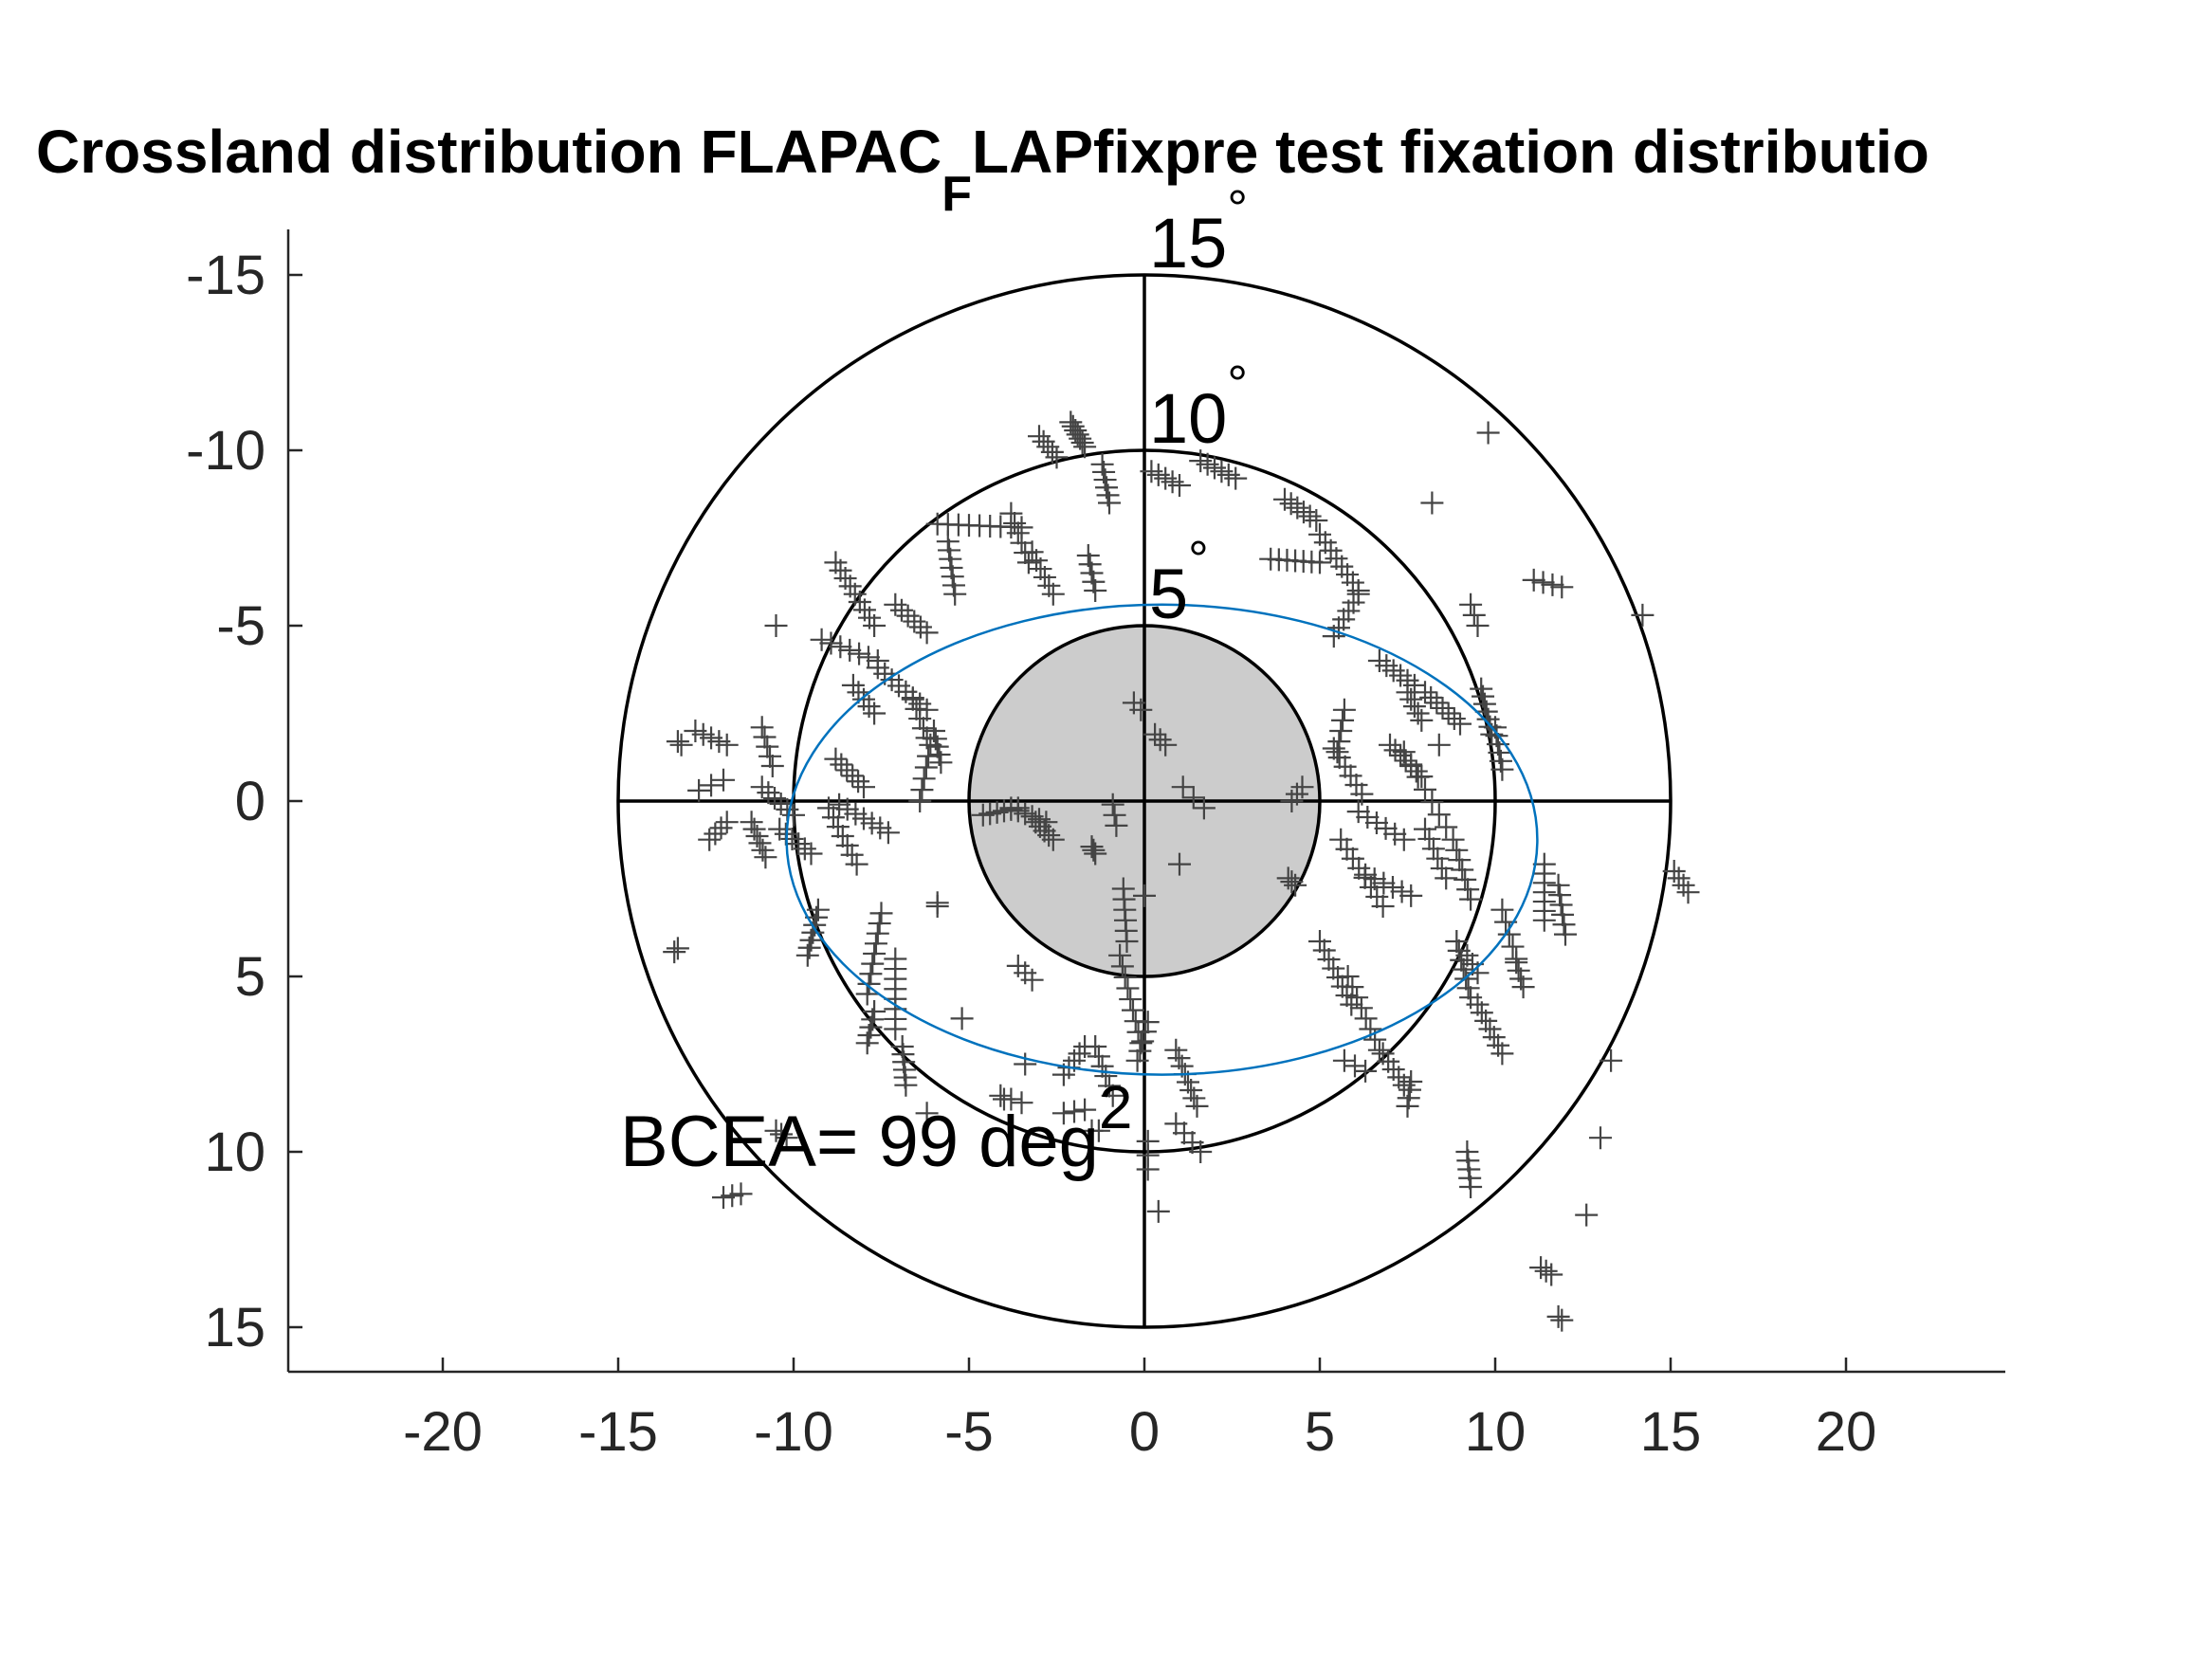 This screenshot has height=1659, width=2212. I want to click on x-tick-label-0: -20, so click(443, 1432).